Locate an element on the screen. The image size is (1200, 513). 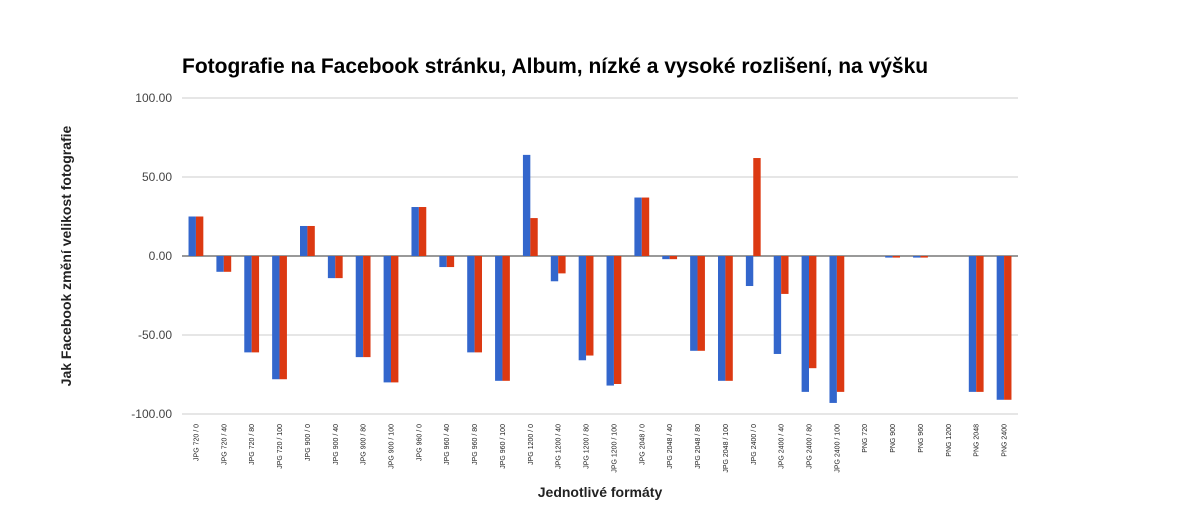
x-tick-label: JPG 1200 / 100 is located at coordinates (614, 448).